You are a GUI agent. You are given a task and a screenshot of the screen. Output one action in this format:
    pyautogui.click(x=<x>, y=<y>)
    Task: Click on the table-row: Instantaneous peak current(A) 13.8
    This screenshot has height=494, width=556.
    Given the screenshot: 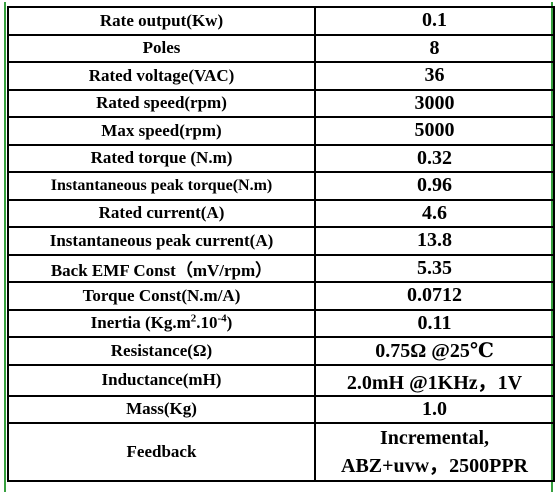 What is the action you would take?
    pyautogui.click(x=281, y=241)
    